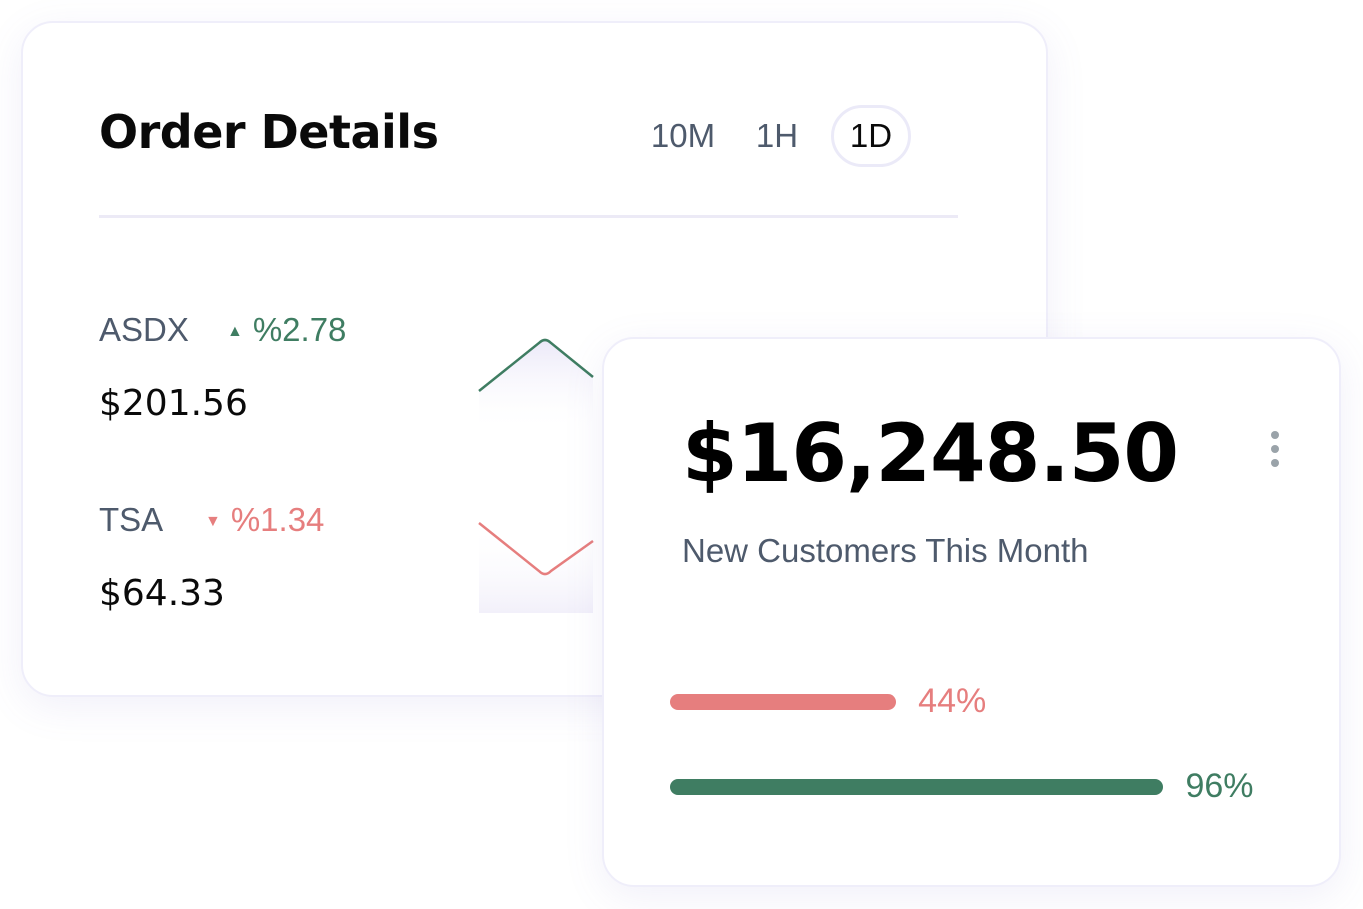 This screenshot has height=909, width=1363. I want to click on tab-10m: 10M, so click(683, 135).